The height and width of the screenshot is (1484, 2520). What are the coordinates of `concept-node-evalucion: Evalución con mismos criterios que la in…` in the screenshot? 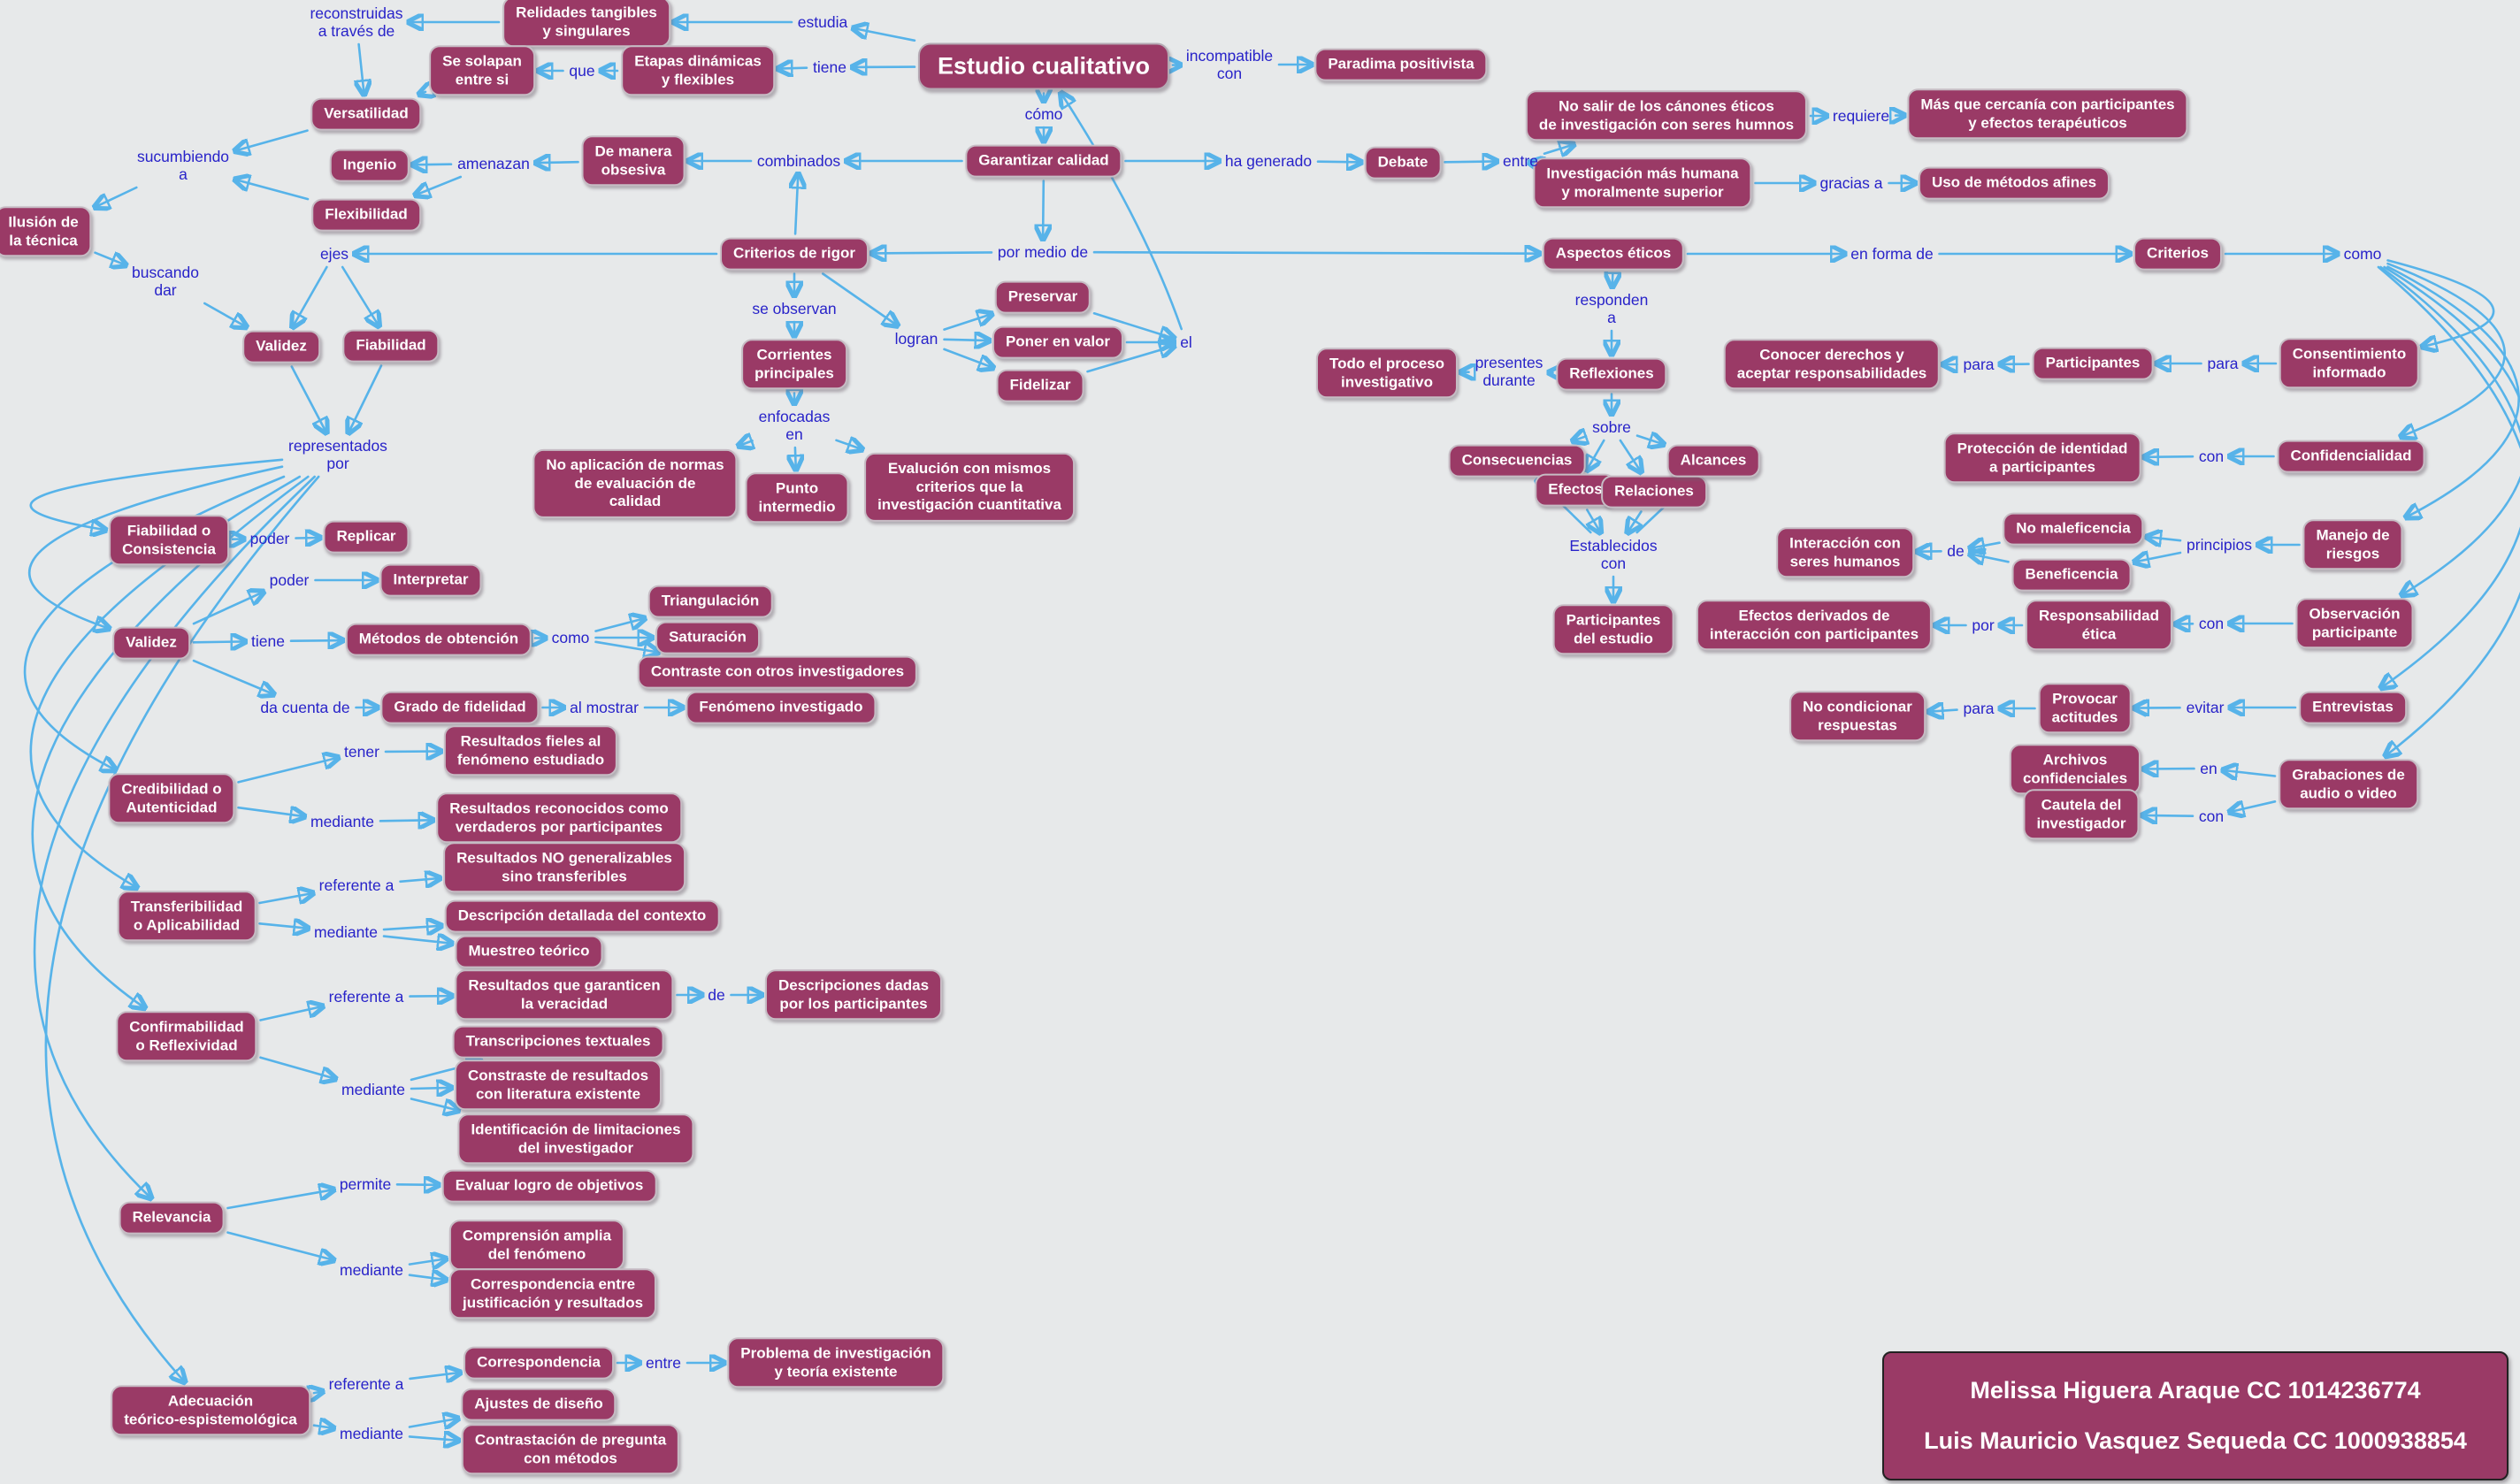 It's located at (969, 487).